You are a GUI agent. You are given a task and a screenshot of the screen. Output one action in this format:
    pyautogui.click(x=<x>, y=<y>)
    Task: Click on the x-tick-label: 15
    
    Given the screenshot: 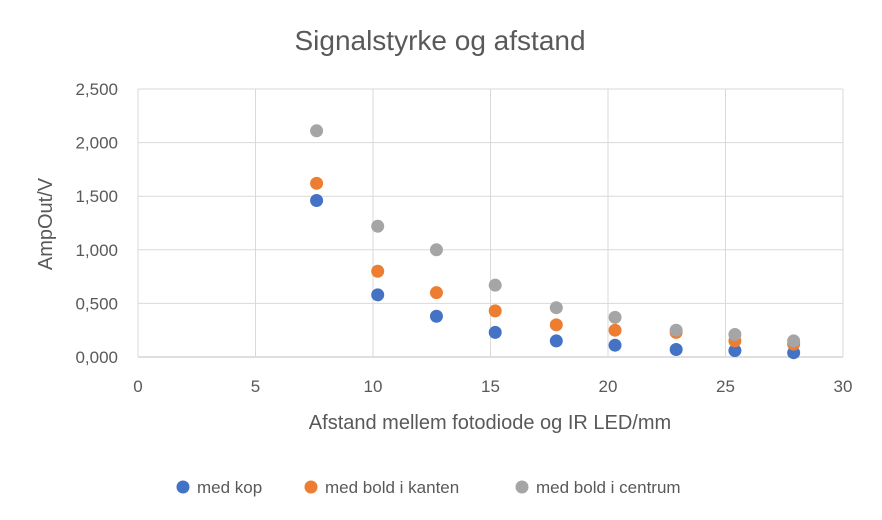 What is the action you would take?
    pyautogui.click(x=490, y=386)
    